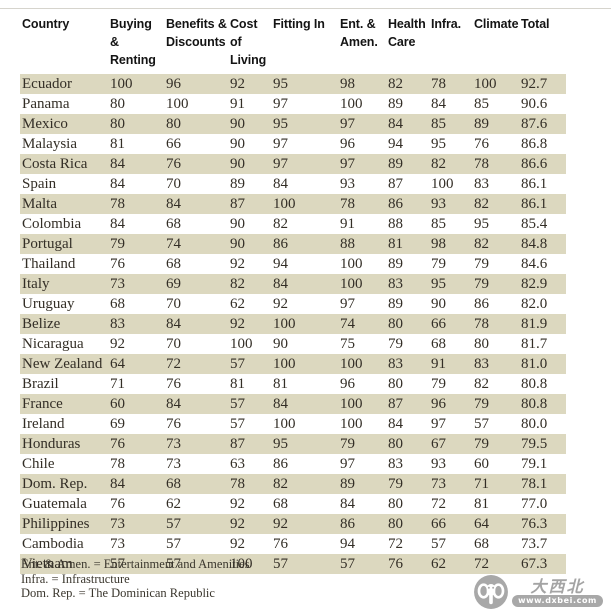 This screenshot has height=616, width=611. What do you see at coordinates (481, 144) in the screenshot?
I see `cell-score: 76` at bounding box center [481, 144].